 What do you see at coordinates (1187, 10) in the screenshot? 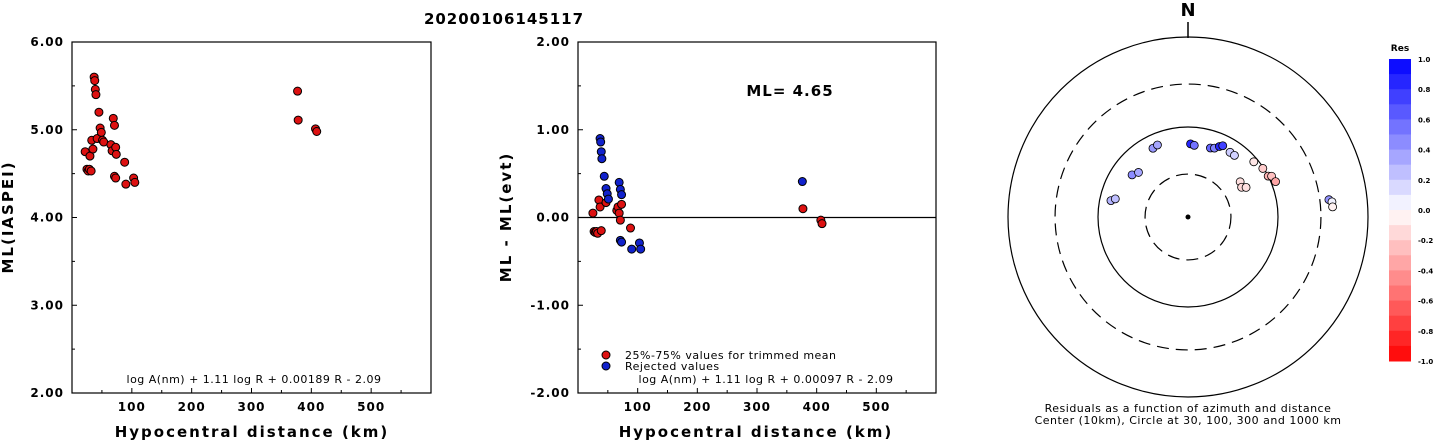
I see `north-label: N` at bounding box center [1187, 10].